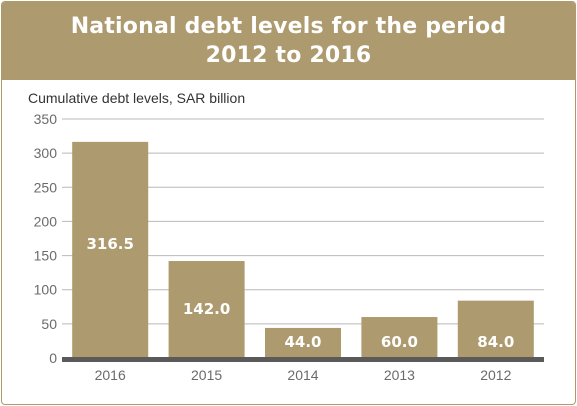  Describe the element at coordinates (288, 26) in the screenshot. I see `chart-title-line-1: National debt levels for the period` at that location.